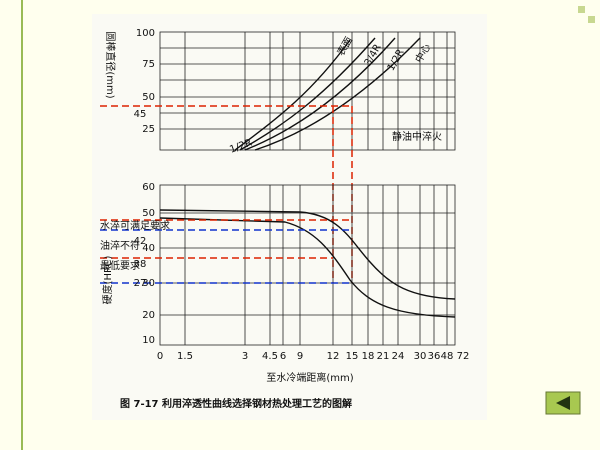 Image resolution: width=600 pixels, height=450 pixels. What do you see at coordinates (245, 356) in the screenshot?
I see `x-tick-label: 3` at bounding box center [245, 356].